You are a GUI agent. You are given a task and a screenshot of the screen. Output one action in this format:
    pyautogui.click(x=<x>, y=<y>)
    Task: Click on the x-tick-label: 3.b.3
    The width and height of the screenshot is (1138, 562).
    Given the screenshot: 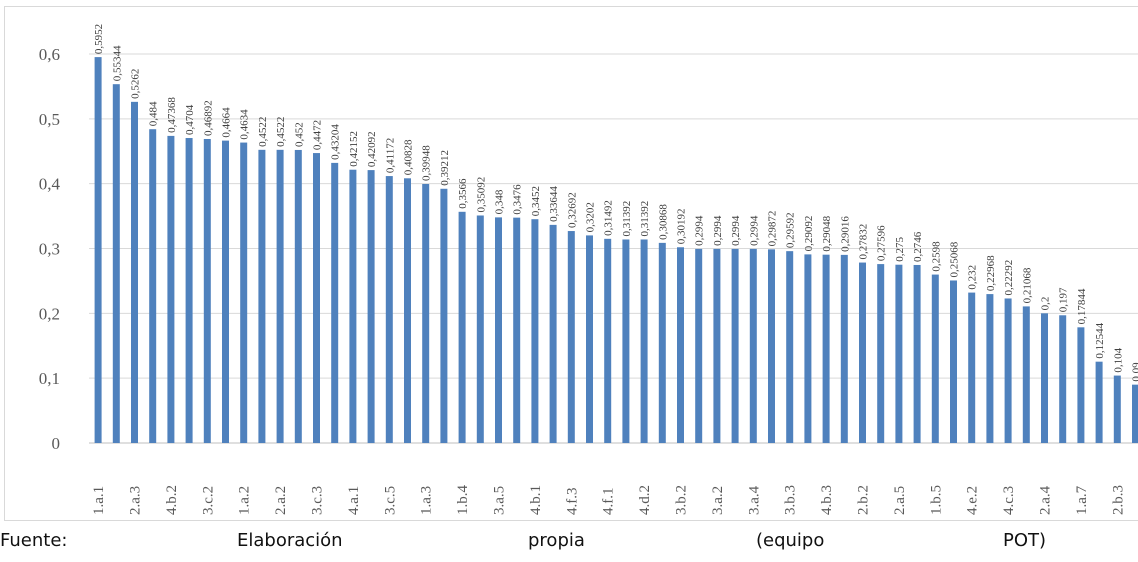 What is the action you would take?
    pyautogui.click(x=791, y=500)
    